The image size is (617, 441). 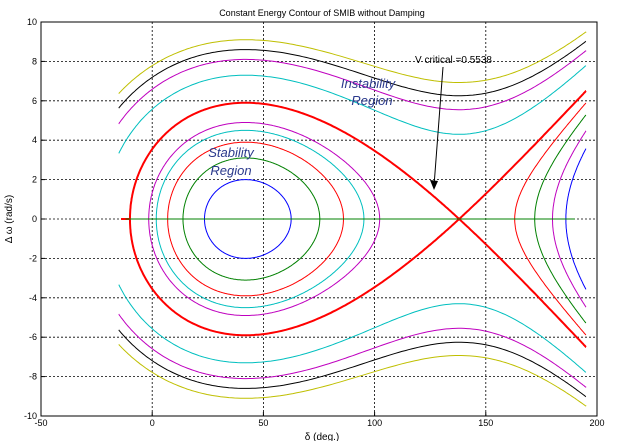 I want to click on y-tick-label: 4, so click(x=34, y=140).